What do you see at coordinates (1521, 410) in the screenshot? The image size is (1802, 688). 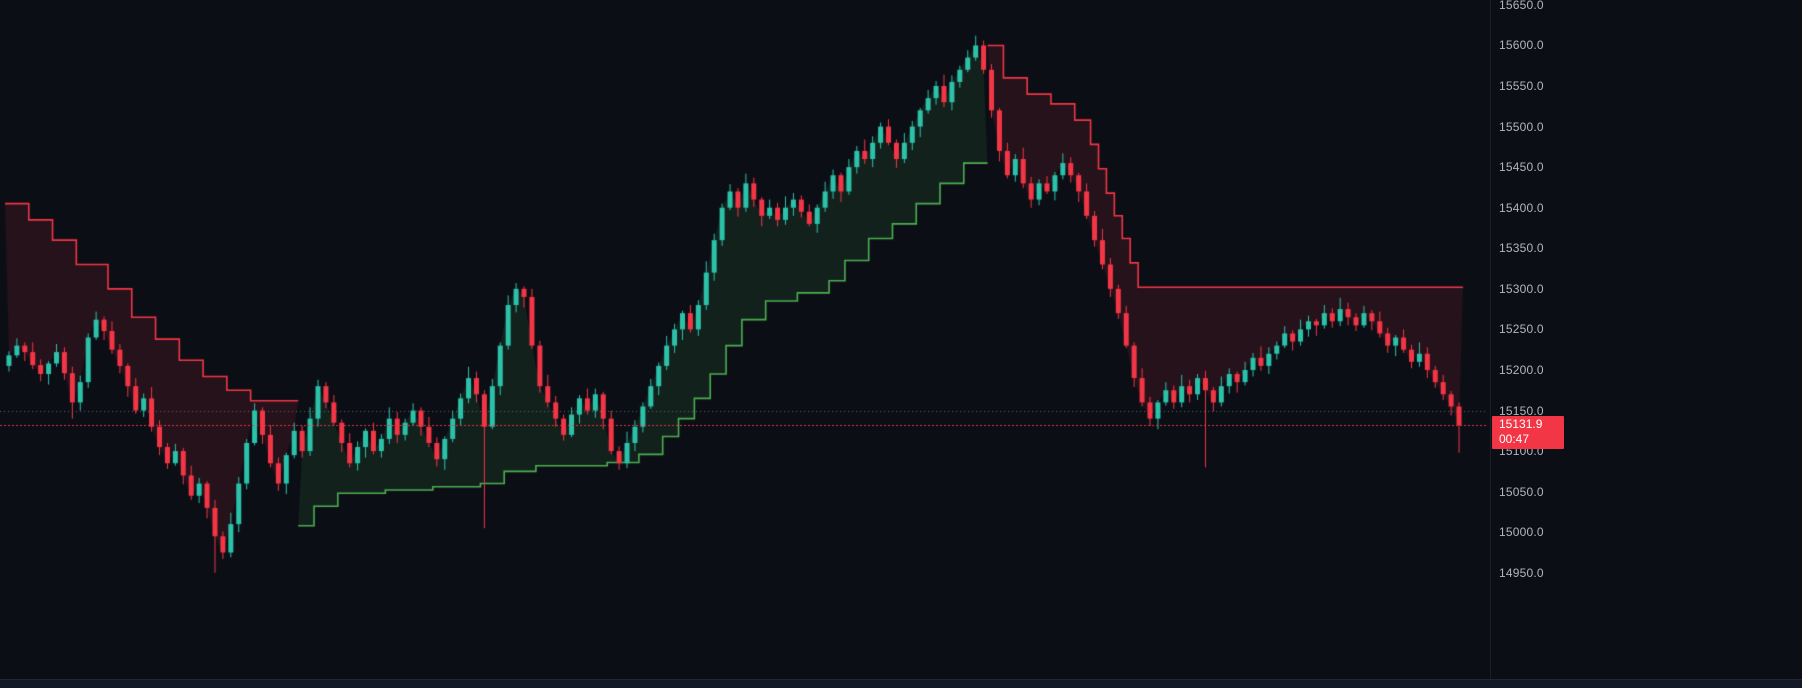 I see `price-tick-label: 15150.0` at bounding box center [1521, 410].